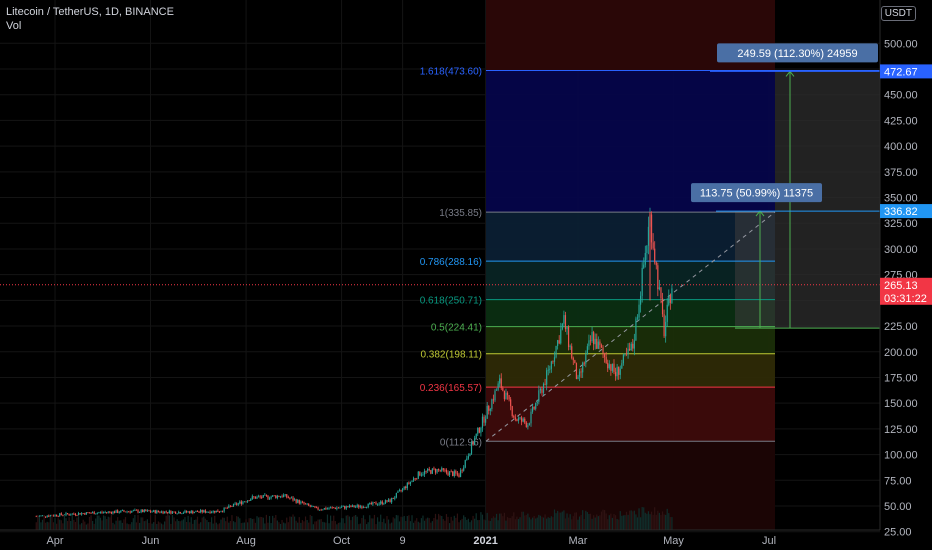  I want to click on measure-label: 113.75 (50.99%) 11375, so click(756, 194).